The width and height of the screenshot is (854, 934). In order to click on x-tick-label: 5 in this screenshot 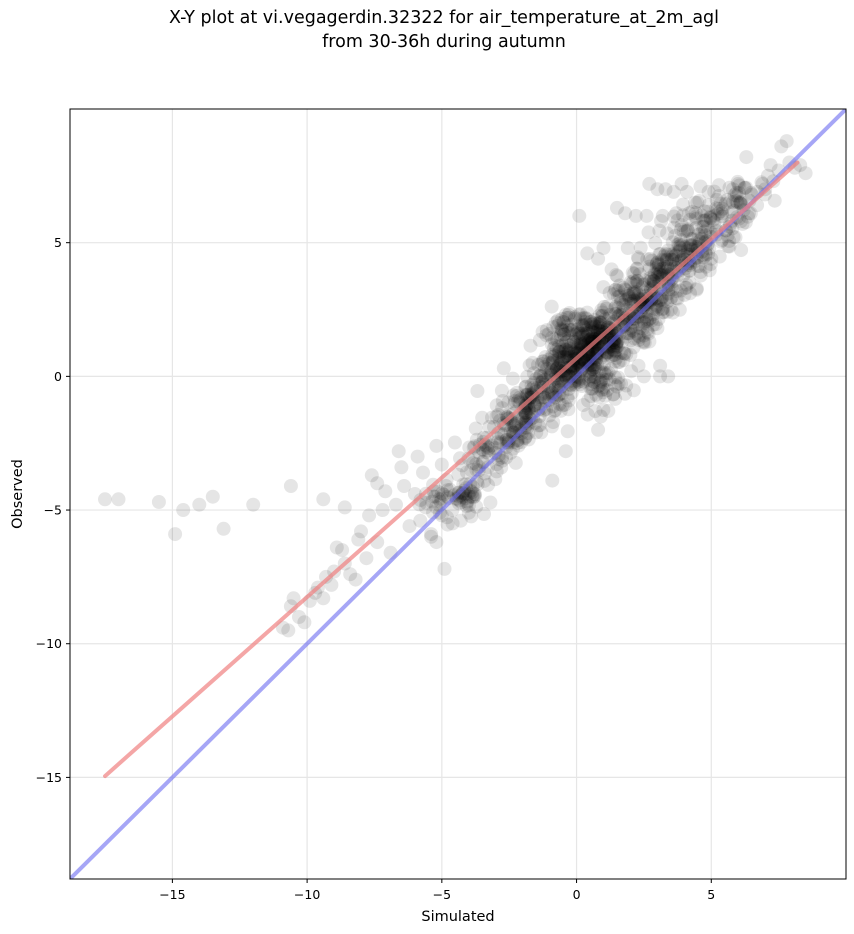, I will do `click(711, 894)`.